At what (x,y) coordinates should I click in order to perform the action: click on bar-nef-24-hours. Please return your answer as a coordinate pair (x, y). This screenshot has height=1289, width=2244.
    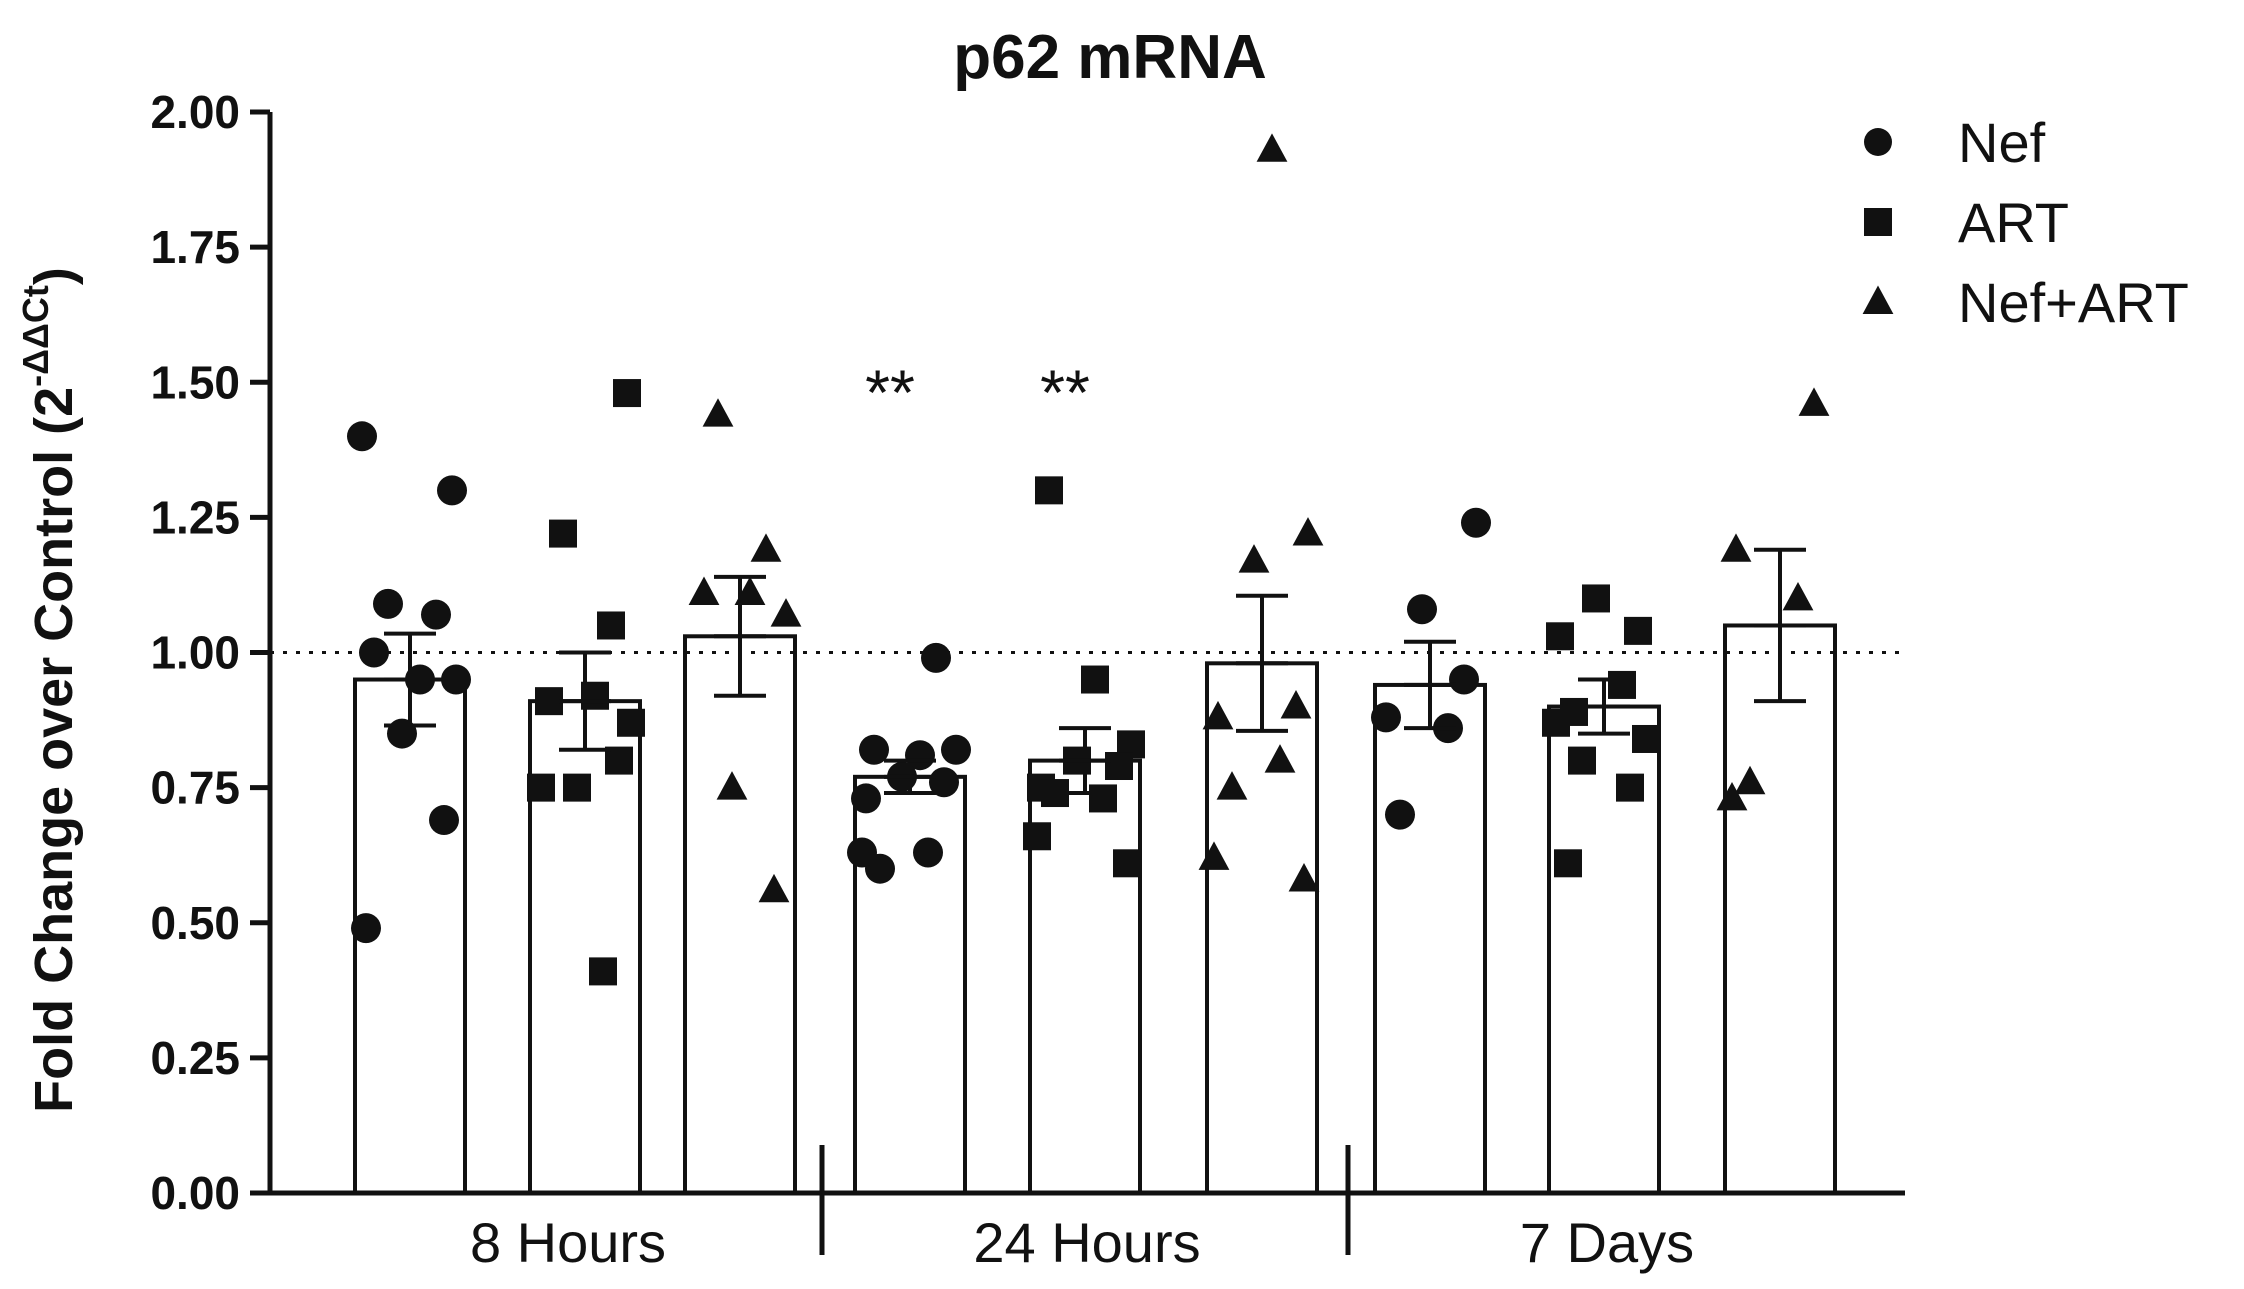
    Looking at the image, I should click on (910, 984).